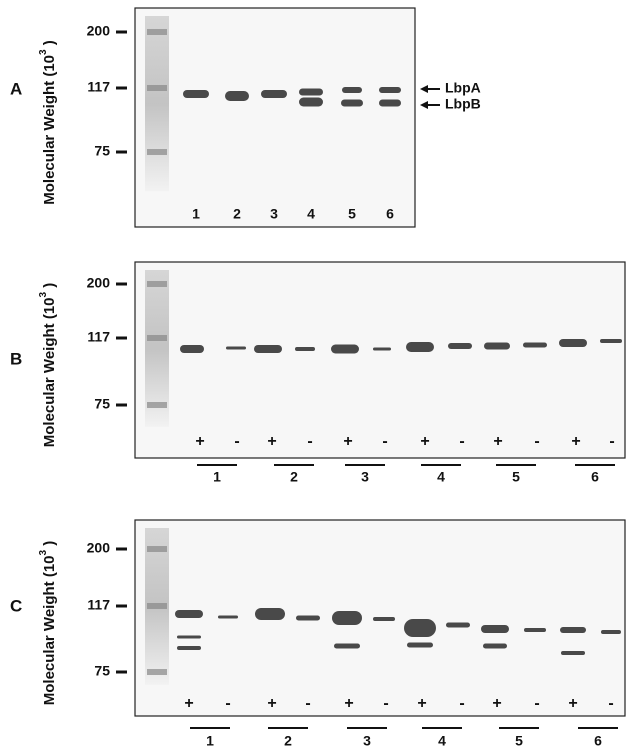 This screenshot has height=753, width=627. What do you see at coordinates (463, 104) in the screenshot?
I see `arrow-label: LbpB` at bounding box center [463, 104].